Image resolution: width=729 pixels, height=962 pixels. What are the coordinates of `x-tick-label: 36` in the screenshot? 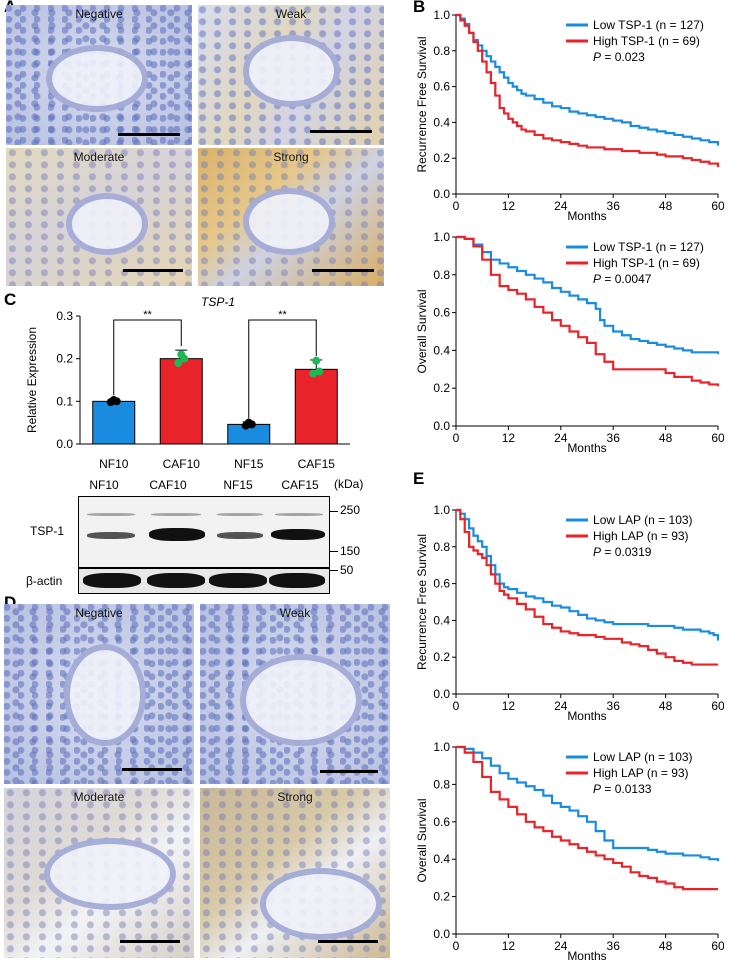 It's located at (614, 946).